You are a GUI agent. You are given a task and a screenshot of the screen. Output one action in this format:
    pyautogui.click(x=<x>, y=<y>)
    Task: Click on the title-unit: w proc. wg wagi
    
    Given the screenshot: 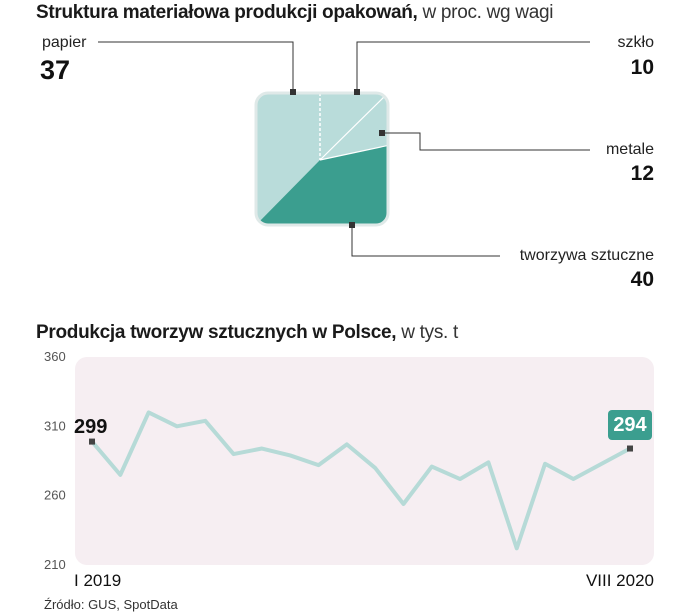 What is the action you would take?
    pyautogui.click(x=485, y=12)
    